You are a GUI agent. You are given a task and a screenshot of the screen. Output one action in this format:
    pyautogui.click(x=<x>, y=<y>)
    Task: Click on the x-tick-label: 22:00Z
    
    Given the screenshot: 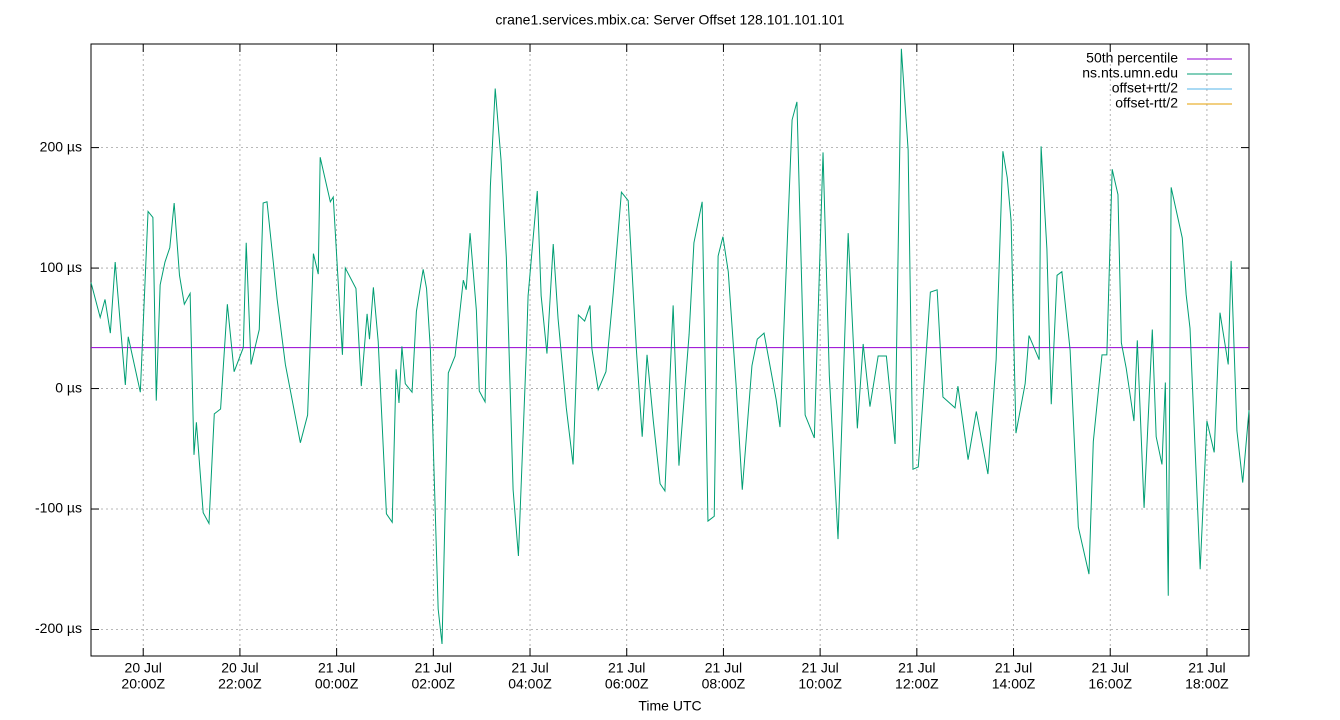 What is the action you would take?
    pyautogui.click(x=240, y=684)
    